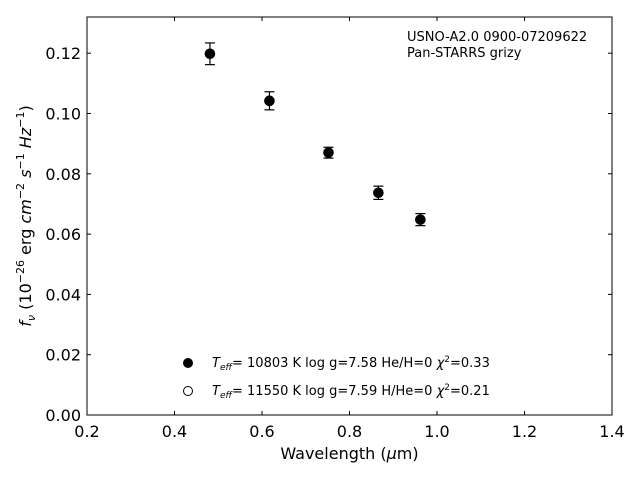 The width and height of the screenshot is (640, 480). What do you see at coordinates (524, 431) in the screenshot?
I see `x-tick-label: 1.2` at bounding box center [524, 431].